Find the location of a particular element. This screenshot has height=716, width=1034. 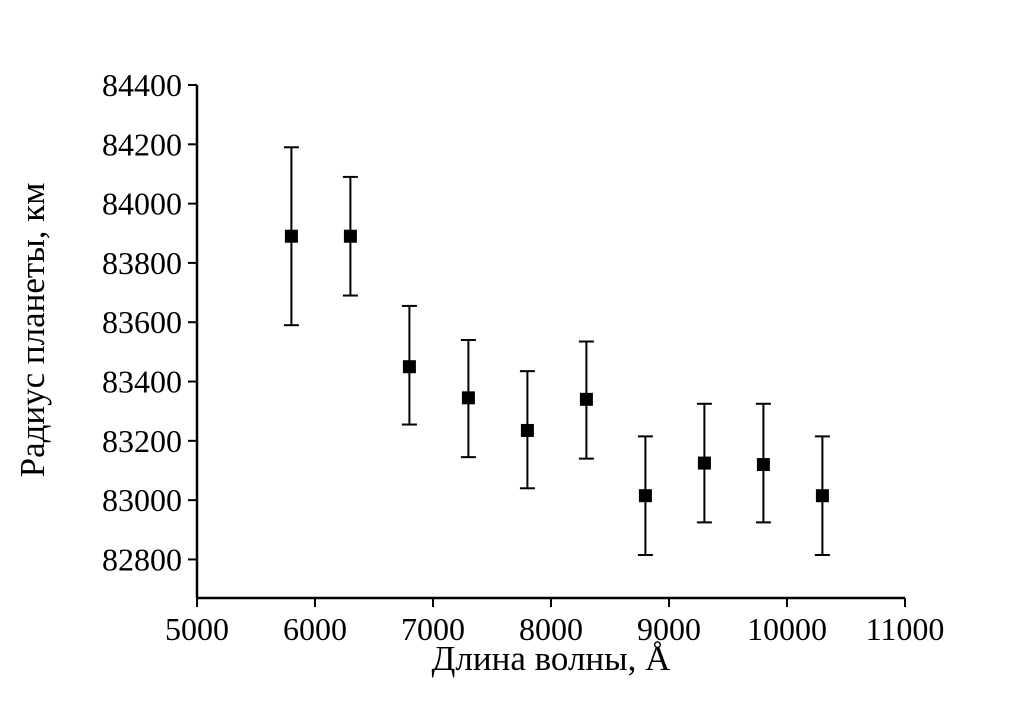

x-axis-title: Длина волны, Å is located at coordinates (552, 658).